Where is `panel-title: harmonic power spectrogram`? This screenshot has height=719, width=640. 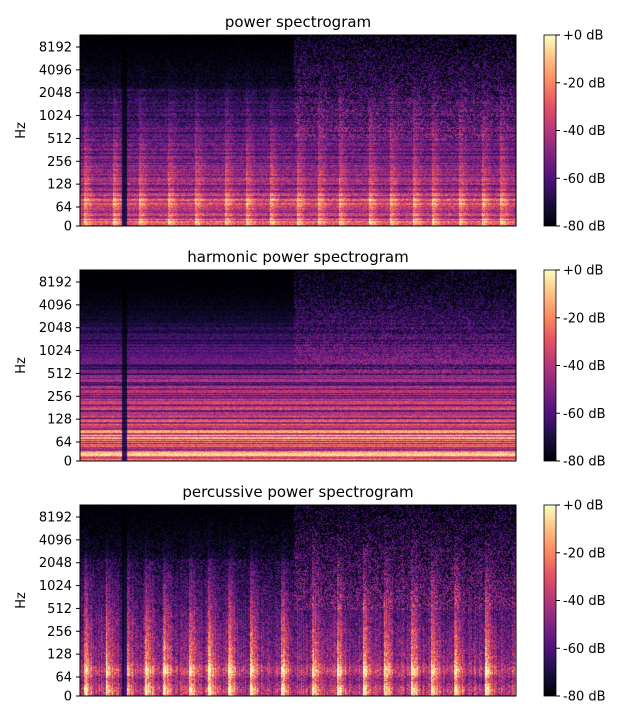 panel-title: harmonic power spectrogram is located at coordinates (297, 257).